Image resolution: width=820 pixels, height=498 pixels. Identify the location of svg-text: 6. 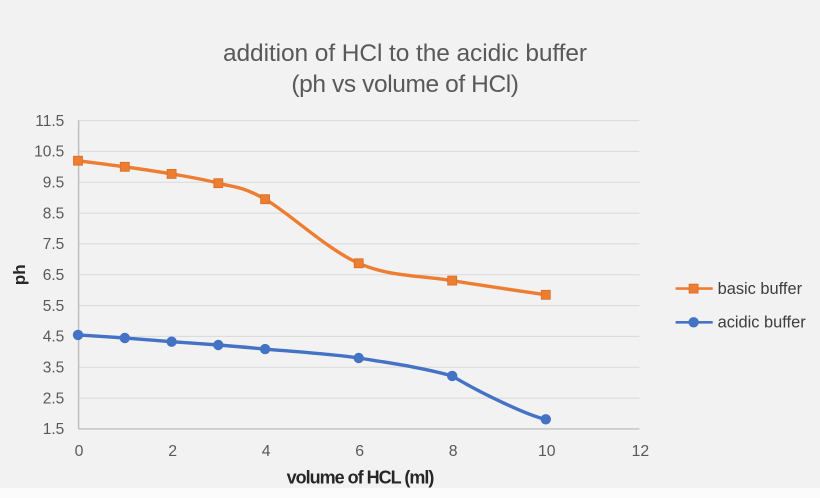
(359, 451).